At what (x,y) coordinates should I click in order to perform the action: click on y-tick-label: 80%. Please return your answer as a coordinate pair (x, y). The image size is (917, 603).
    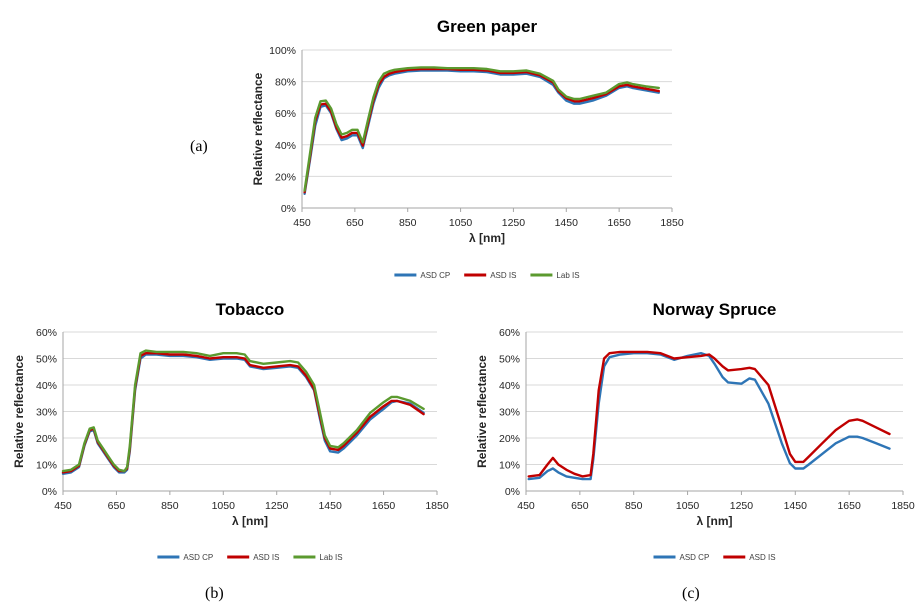
    Looking at the image, I should click on (285, 83).